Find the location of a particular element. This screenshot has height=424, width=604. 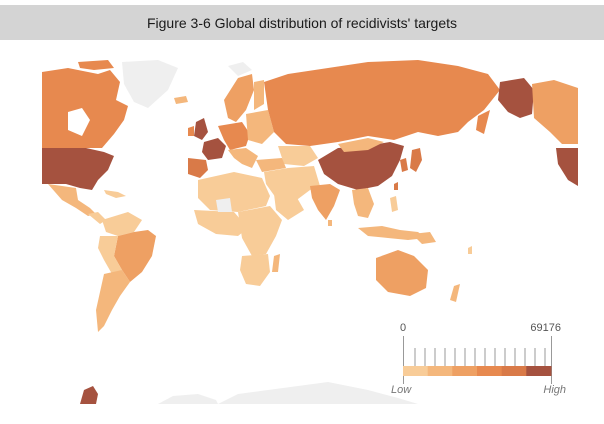

taiwan-region is located at coordinates (396, 186).